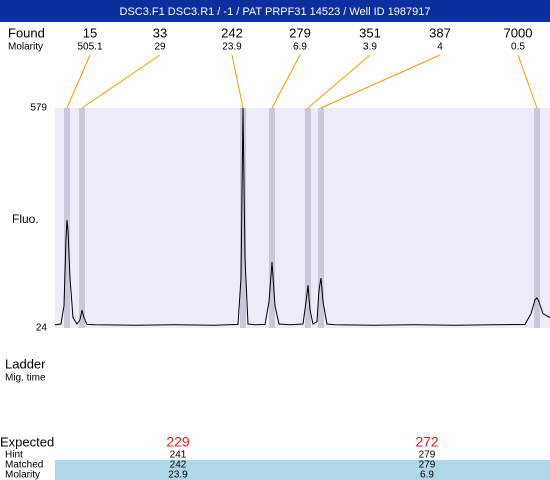  What do you see at coordinates (370, 47) in the screenshot?
I see `found-molarity: 3.9` at bounding box center [370, 47].